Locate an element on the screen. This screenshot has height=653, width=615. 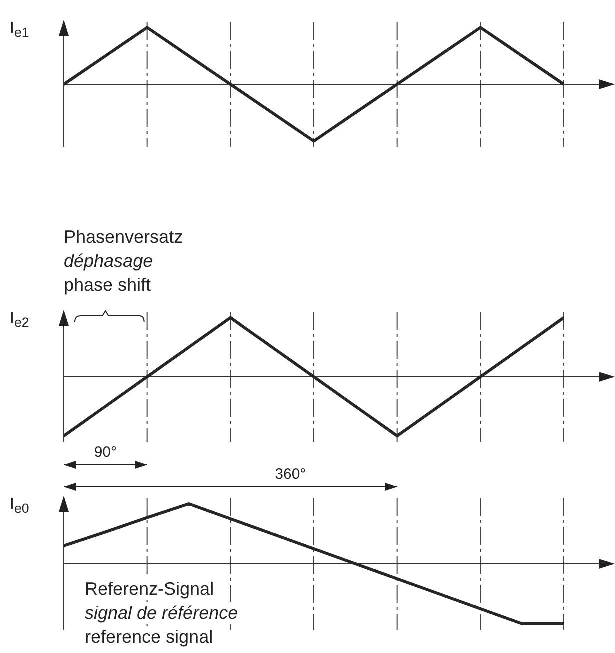
y-axis-title: I$_{e0}$ is located at coordinates (20, 506).